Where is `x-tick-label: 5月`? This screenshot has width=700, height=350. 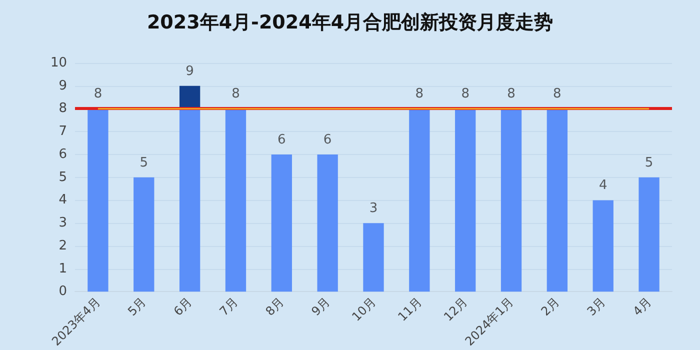 x-tick-label: 5月 is located at coordinates (137, 306).